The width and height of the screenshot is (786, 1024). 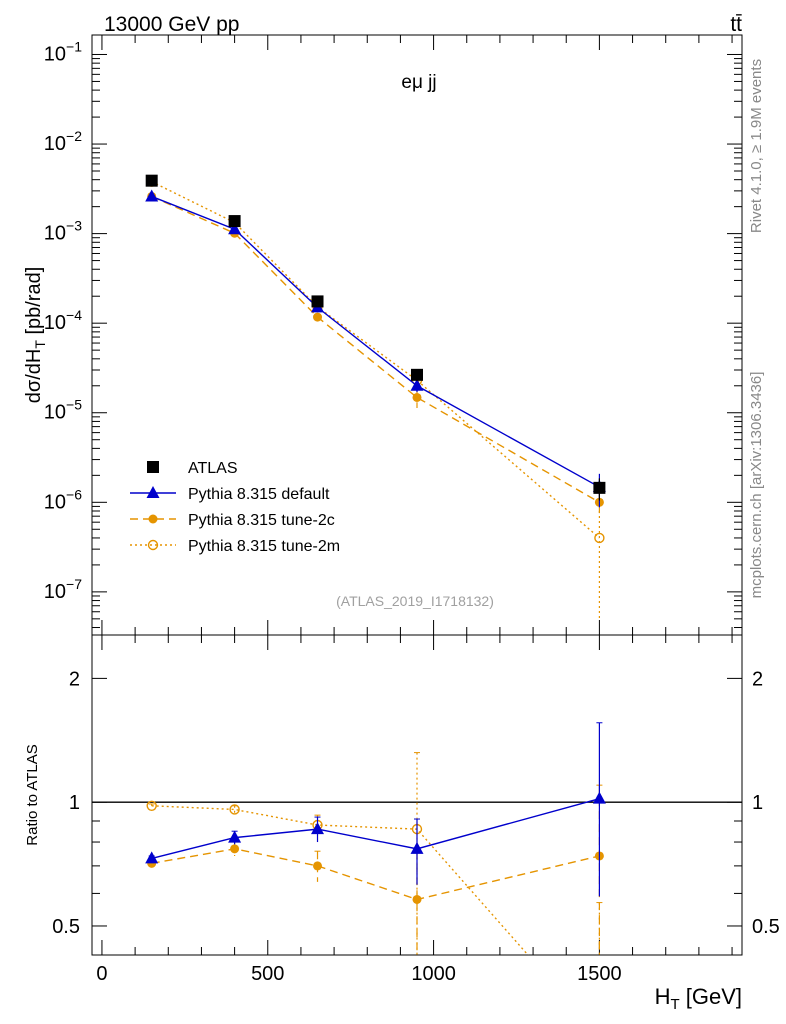 I want to click on main-y-tick-labels: 10⁻⁷ 10⁻⁶ 10⁻⁵ 10⁻⁴ 10⁻³ 10⁻² 10⁻¹, so click(x=63, y=320).